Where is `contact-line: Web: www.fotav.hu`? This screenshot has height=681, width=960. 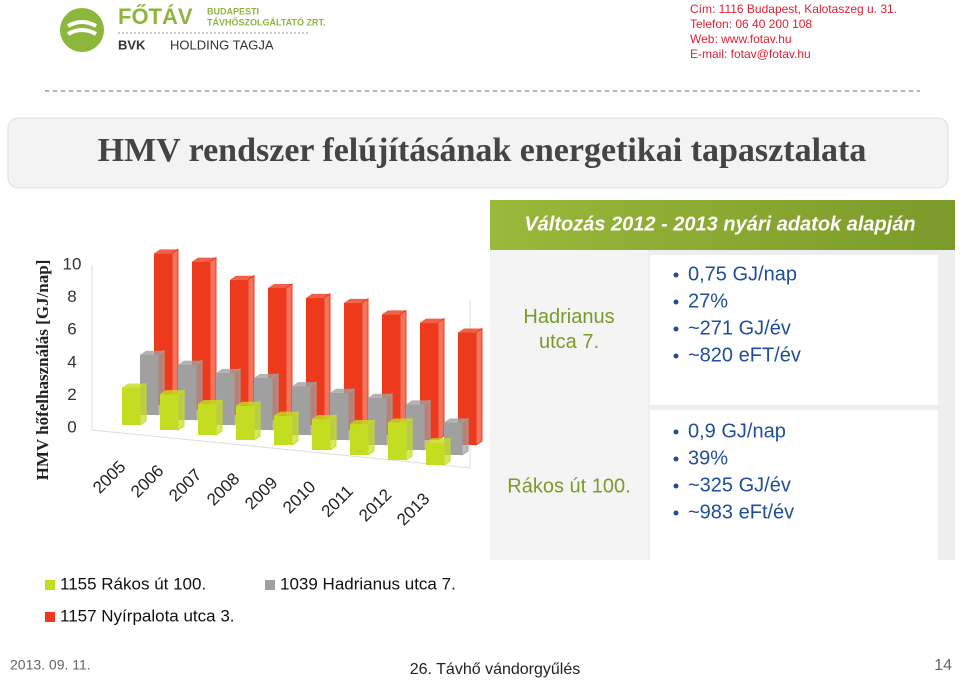 contact-line: Web: www.fotav.hu is located at coordinates (741, 39).